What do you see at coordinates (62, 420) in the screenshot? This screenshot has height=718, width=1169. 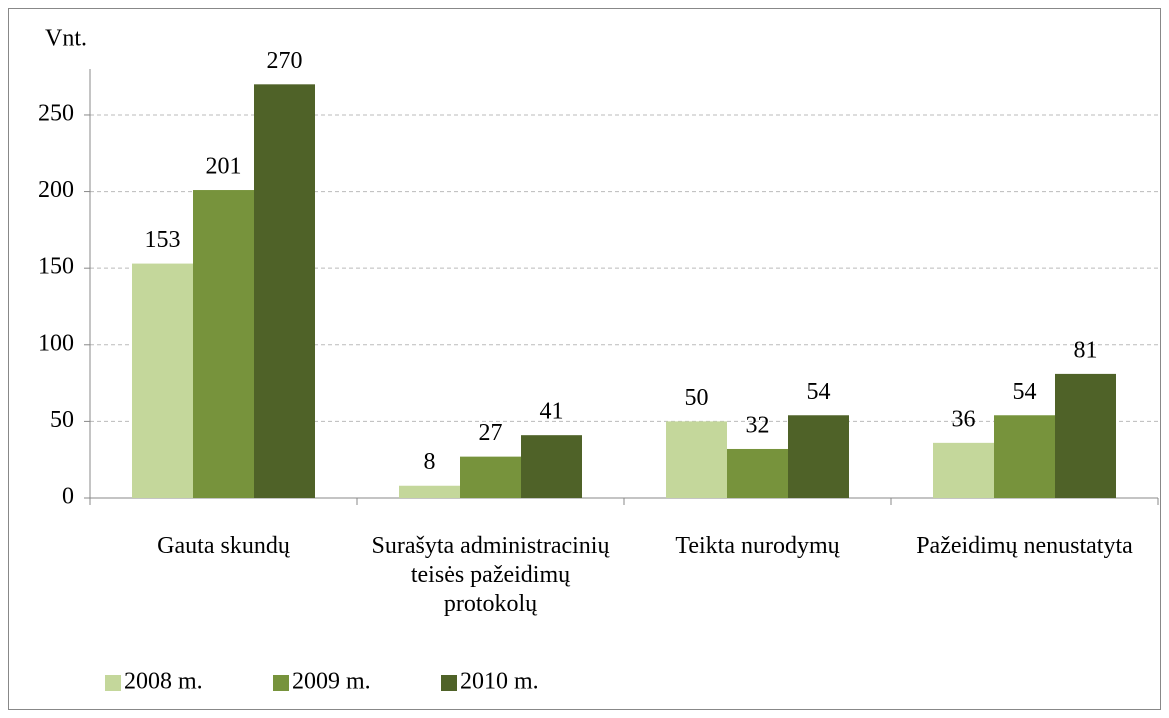 I see `y-tick-label: 50` at bounding box center [62, 420].